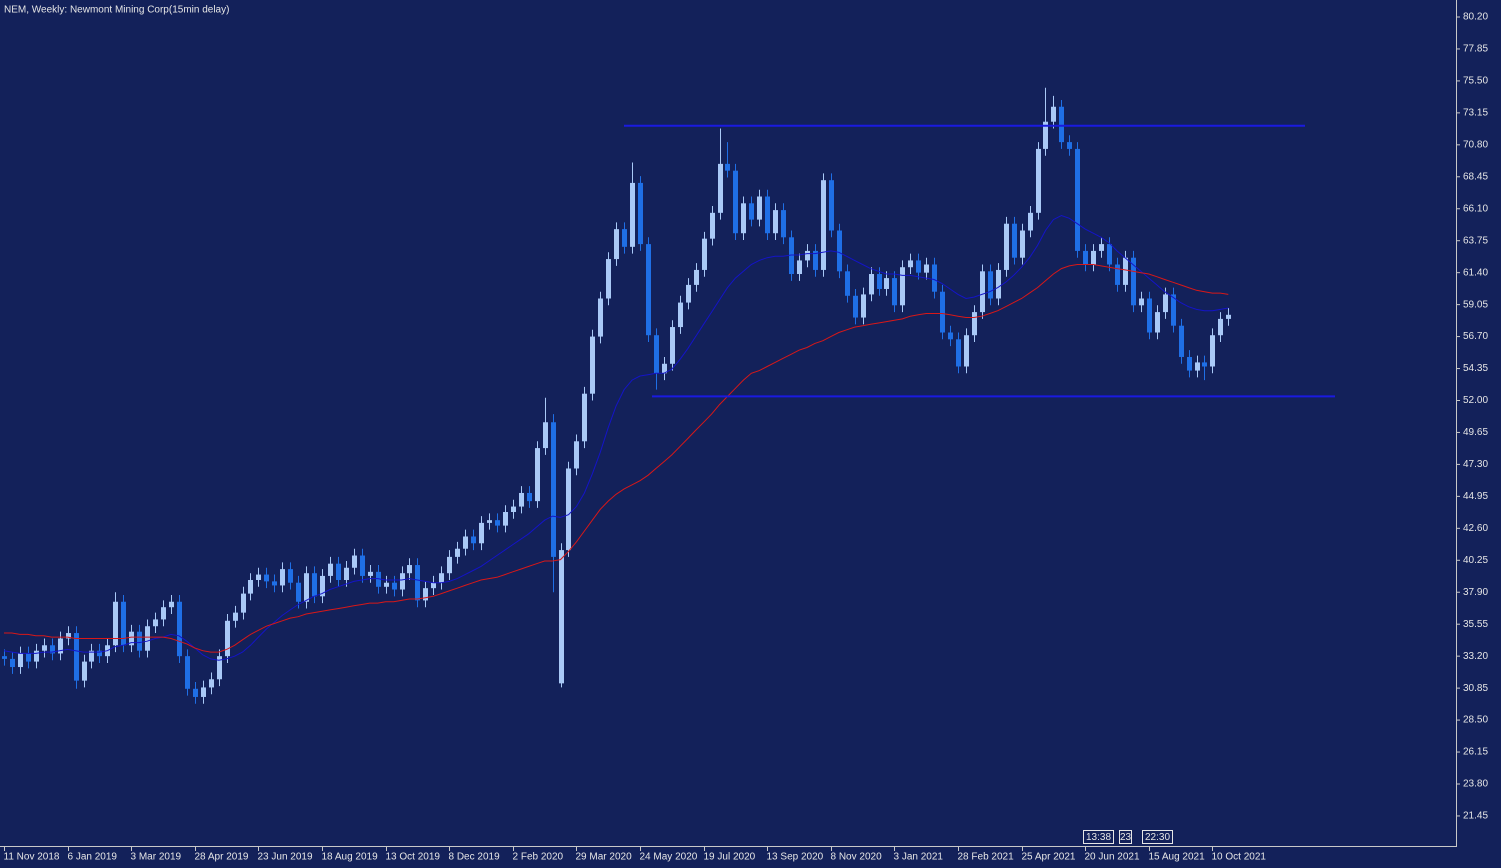  What do you see at coordinates (1475, 81) in the screenshot?
I see `y-tick-label: 75.50` at bounding box center [1475, 81].